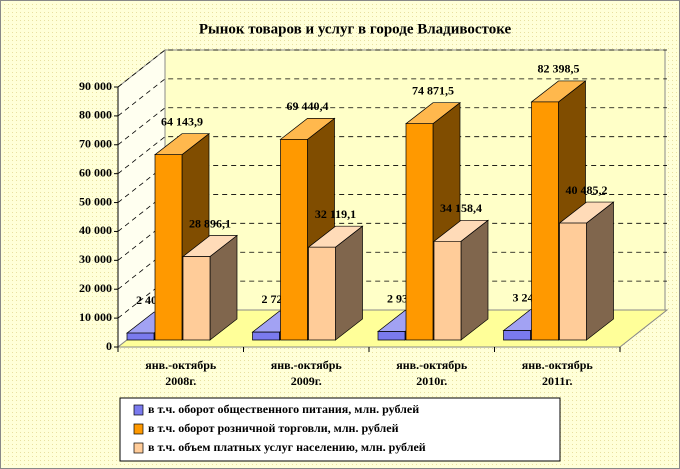 This screenshot has height=469, width=680. Describe the element at coordinates (210, 223) in the screenshot. I see `data-label: 28 896,1` at that location.